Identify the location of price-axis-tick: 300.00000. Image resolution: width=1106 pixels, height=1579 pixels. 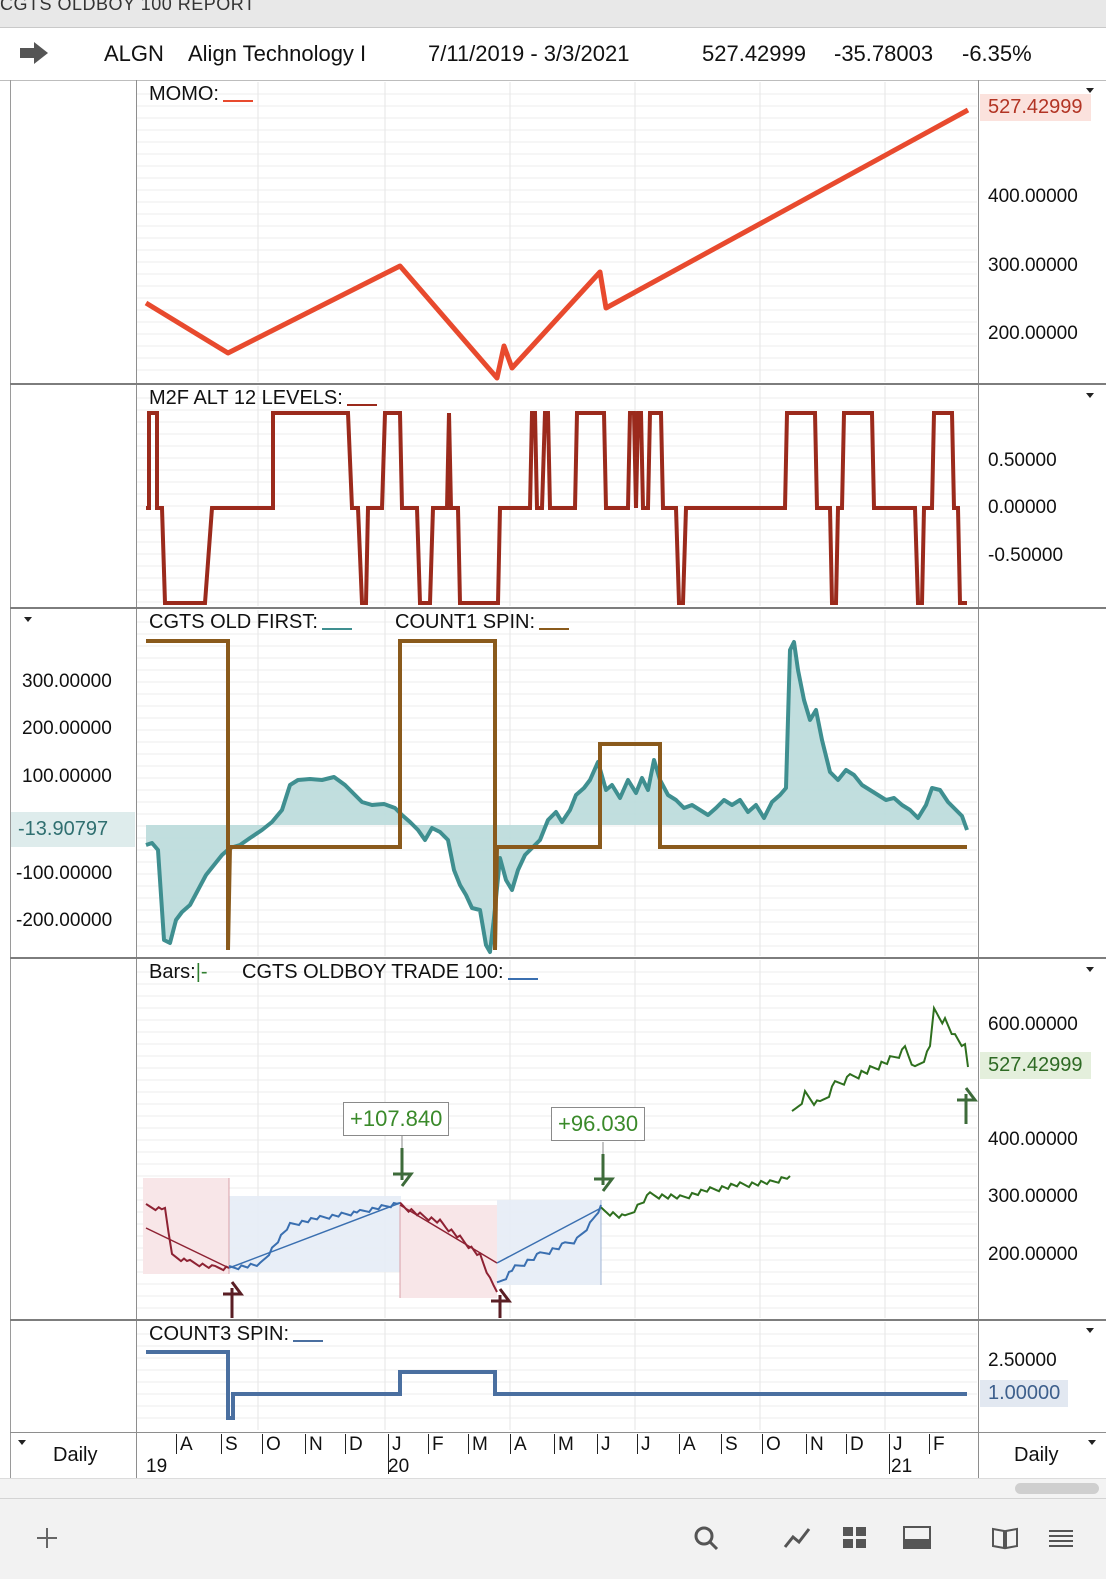
(1033, 1196).